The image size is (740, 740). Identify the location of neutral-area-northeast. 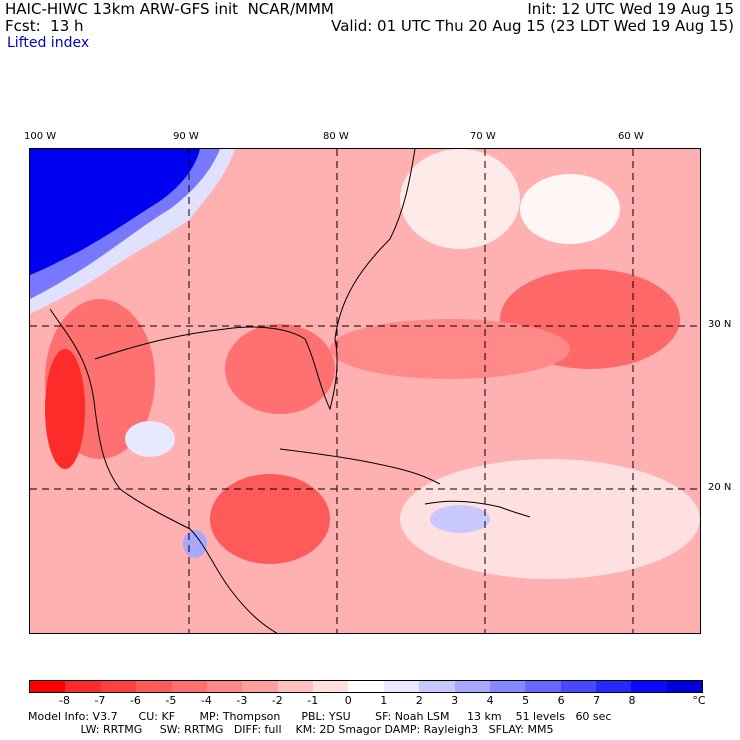
(460, 199).